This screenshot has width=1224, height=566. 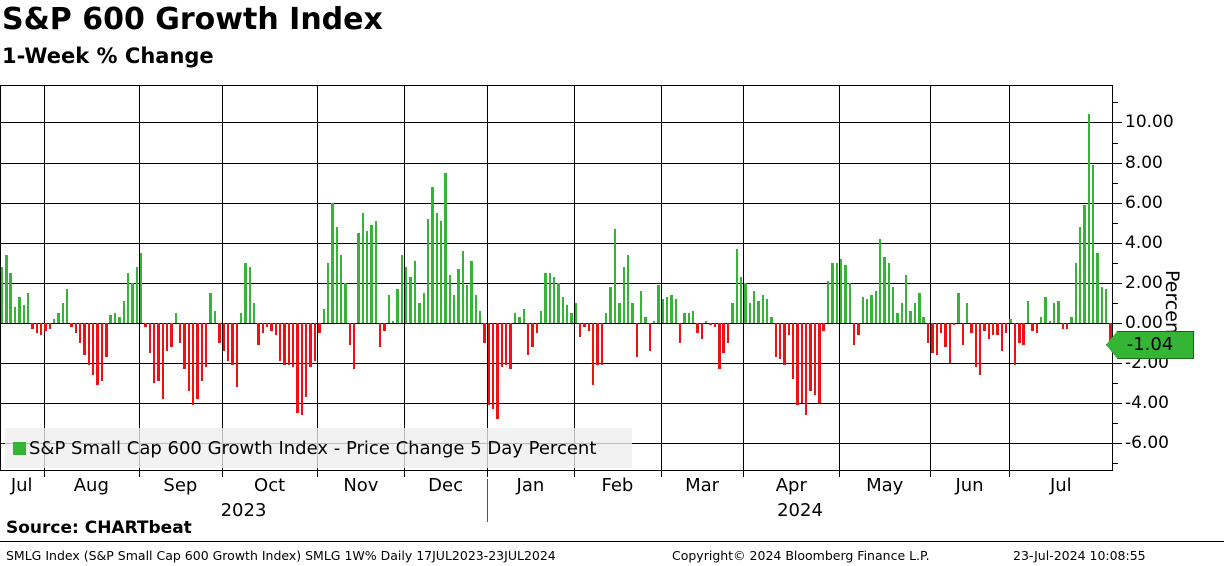 I want to click on x-year-label: 2024, so click(x=800, y=510).